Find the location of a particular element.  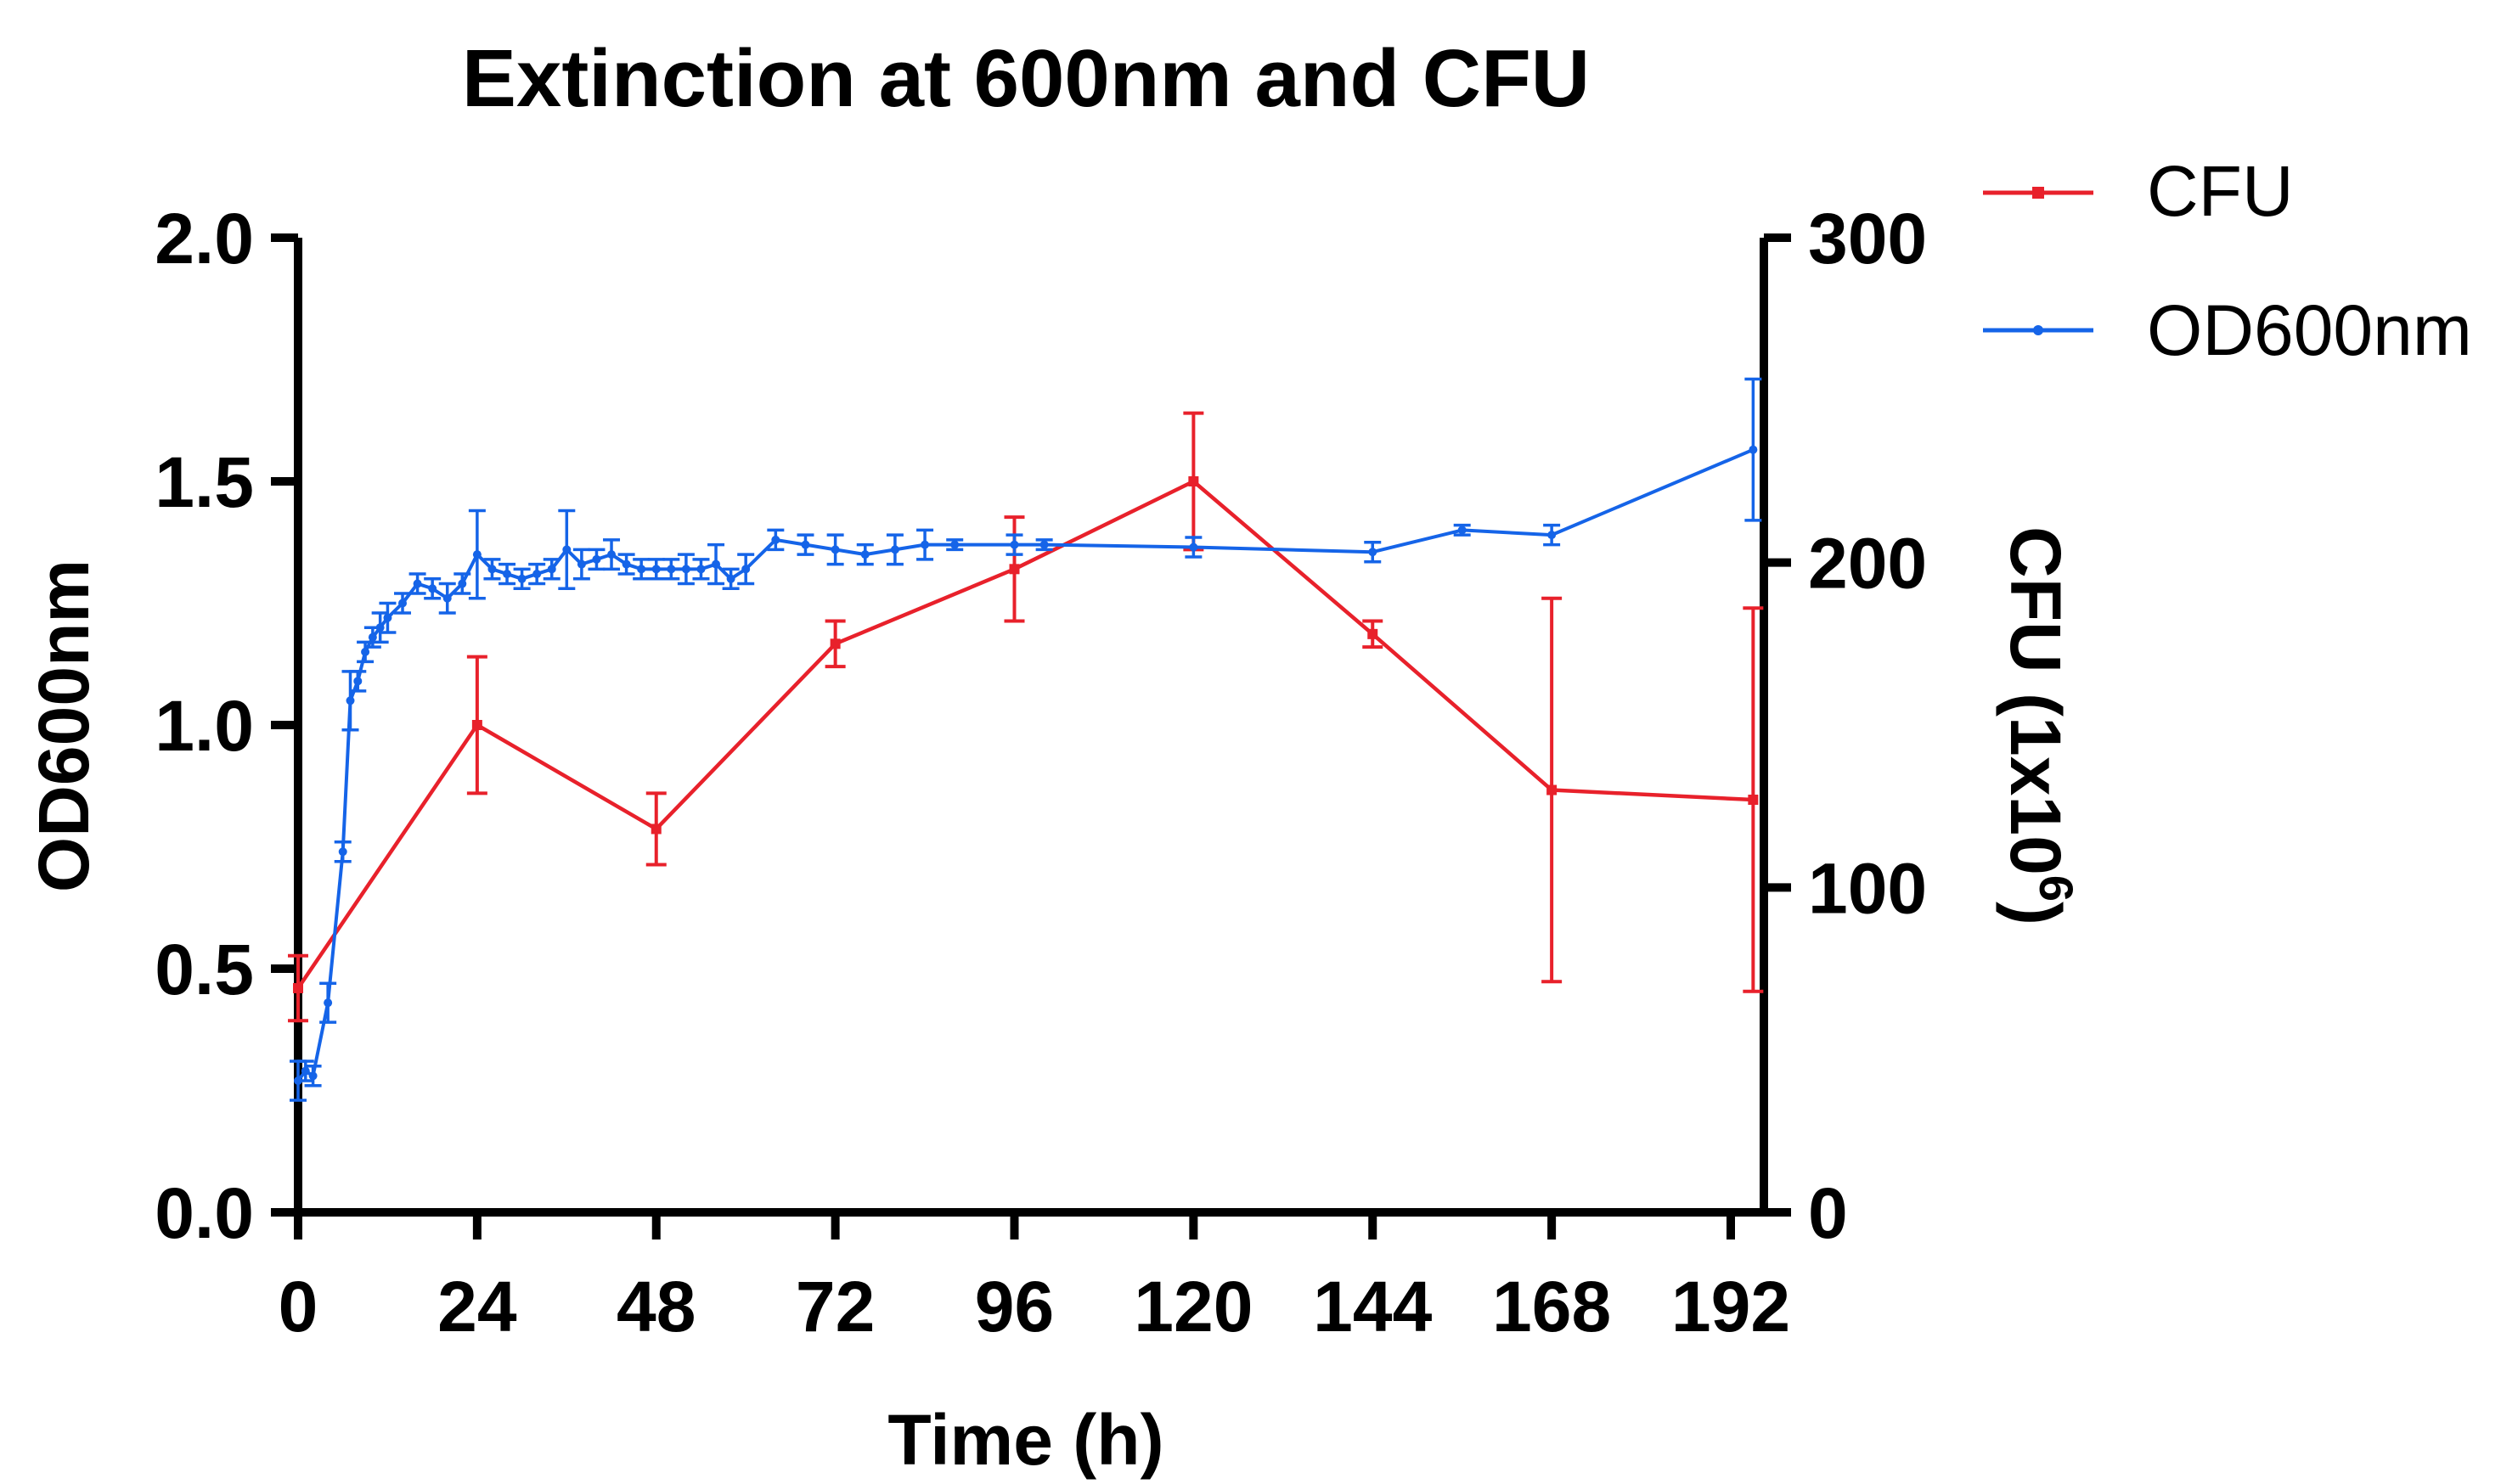

y-axis-right-title-close: ) is located at coordinates (2036, 914).